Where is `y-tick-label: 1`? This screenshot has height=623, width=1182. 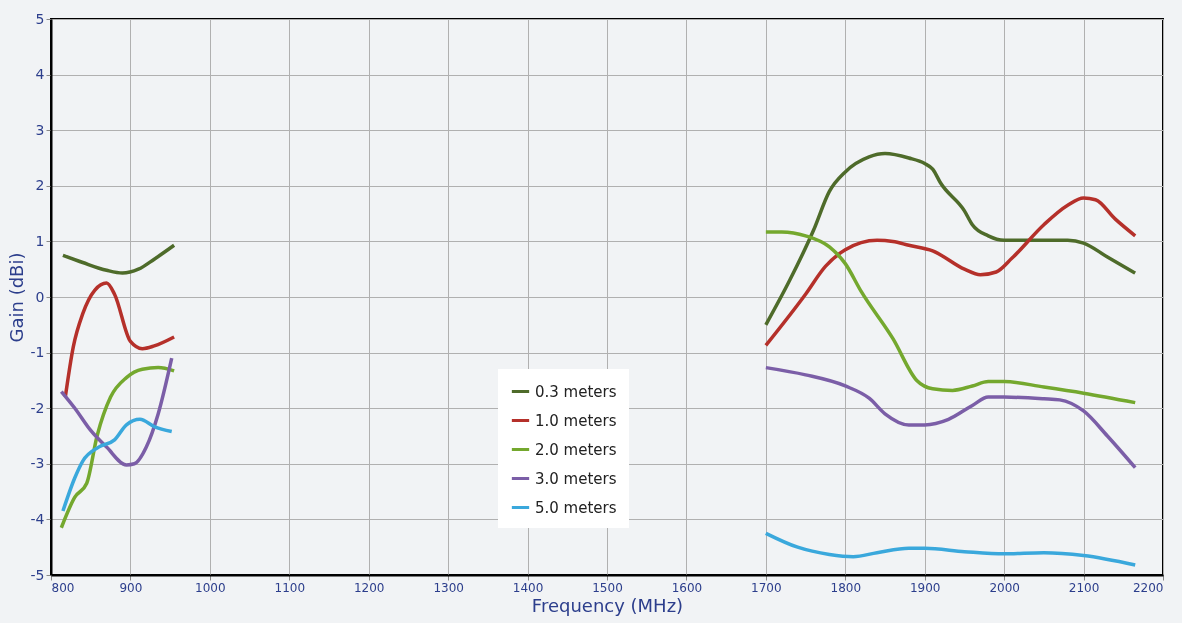 y-tick-label: 1 is located at coordinates (40, 240).